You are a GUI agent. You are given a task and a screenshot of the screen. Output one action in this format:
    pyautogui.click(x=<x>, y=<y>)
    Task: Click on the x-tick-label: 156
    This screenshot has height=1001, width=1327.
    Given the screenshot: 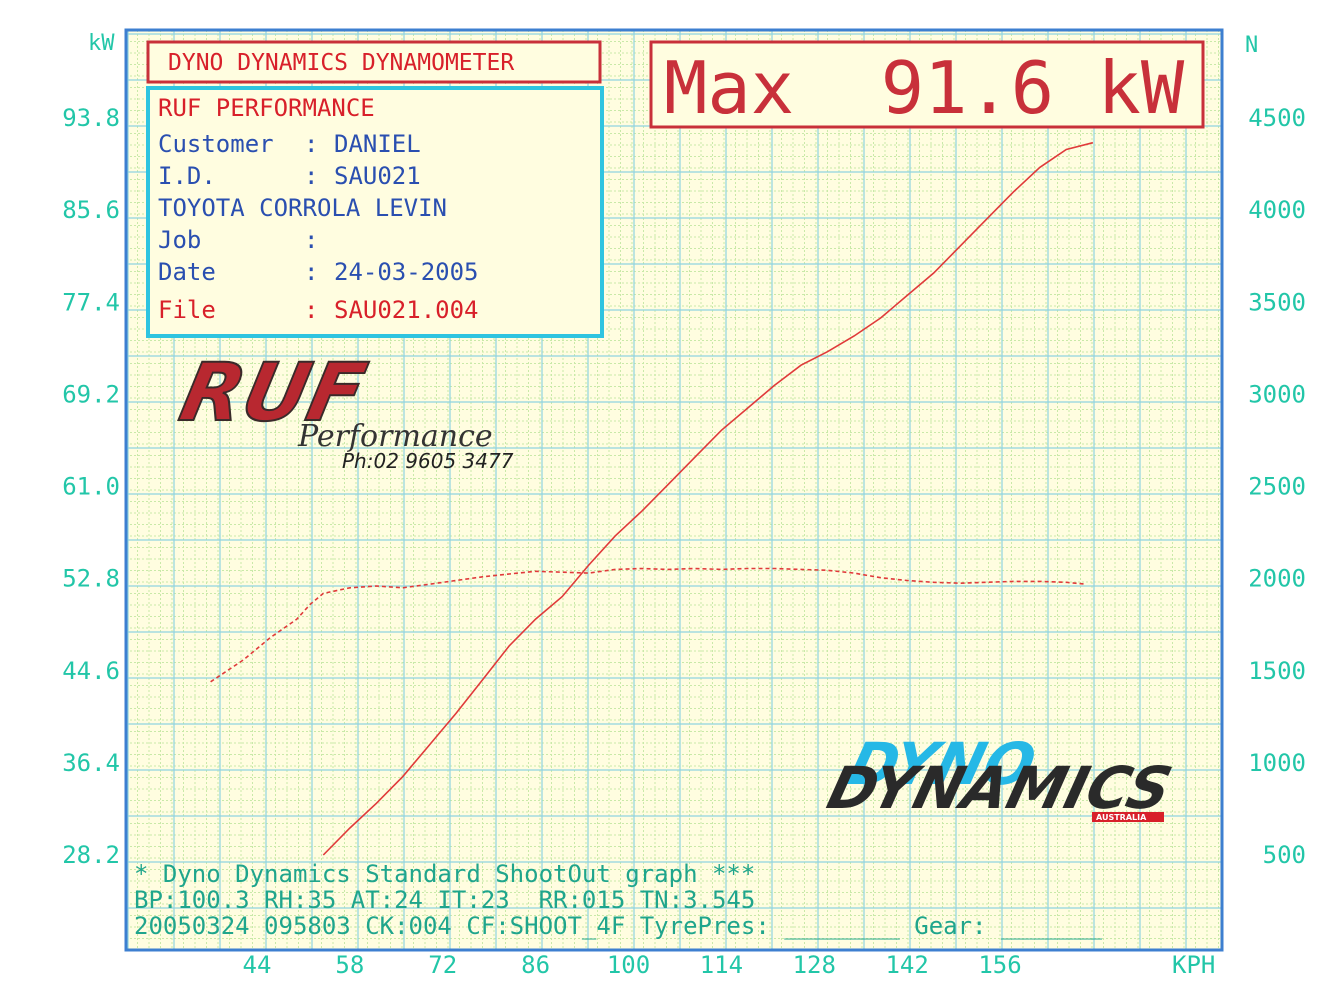 What is the action you would take?
    pyautogui.click(x=999, y=965)
    